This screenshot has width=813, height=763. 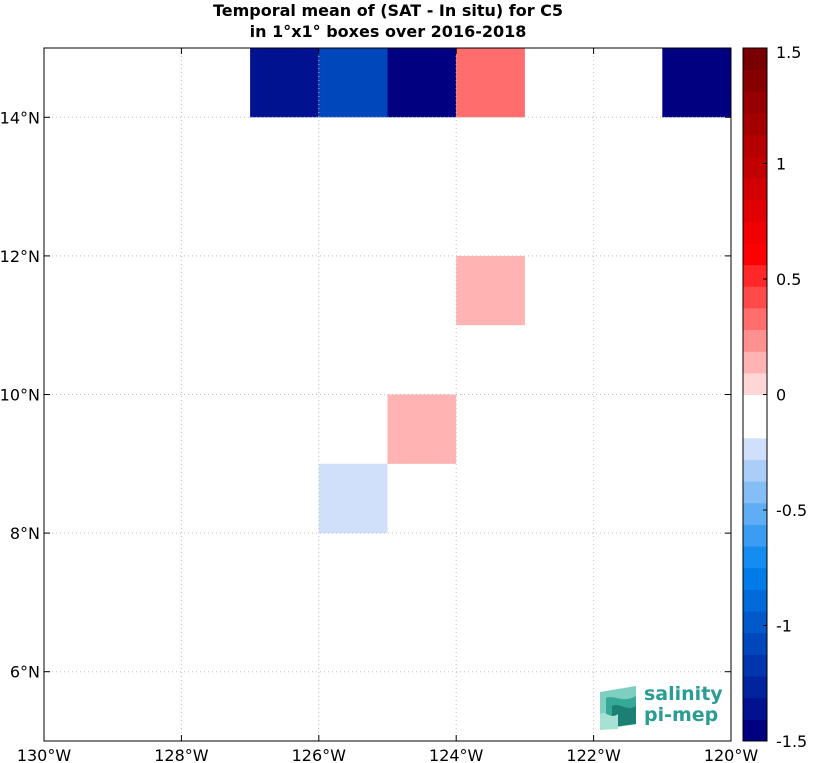 What do you see at coordinates (788, 279) in the screenshot?
I see `colorbar-tick-label: 0.5` at bounding box center [788, 279].